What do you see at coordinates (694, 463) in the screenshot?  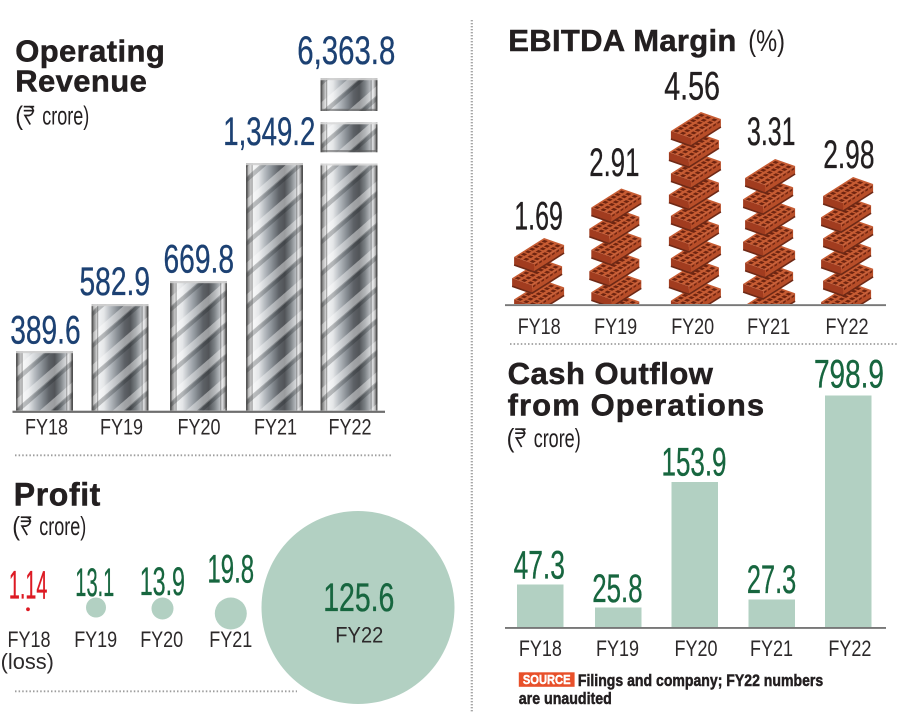 I see `svg-text: 153.9` at bounding box center [694, 463].